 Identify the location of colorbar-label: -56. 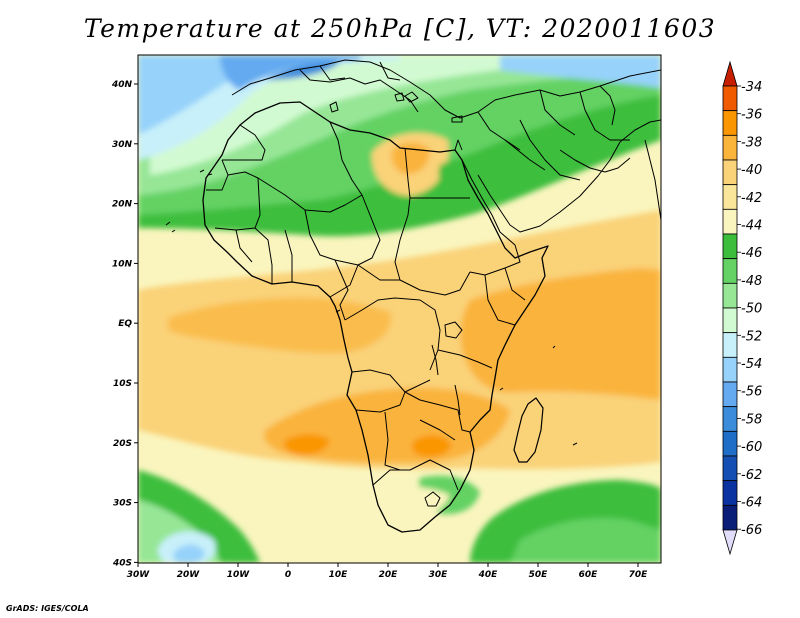
(751, 392).